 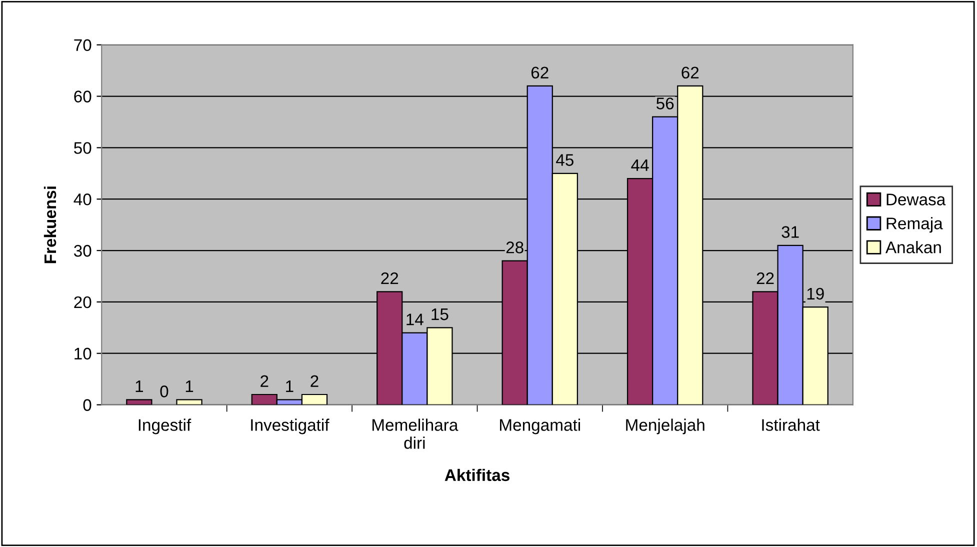 I want to click on data-label: 44, so click(x=640, y=165).